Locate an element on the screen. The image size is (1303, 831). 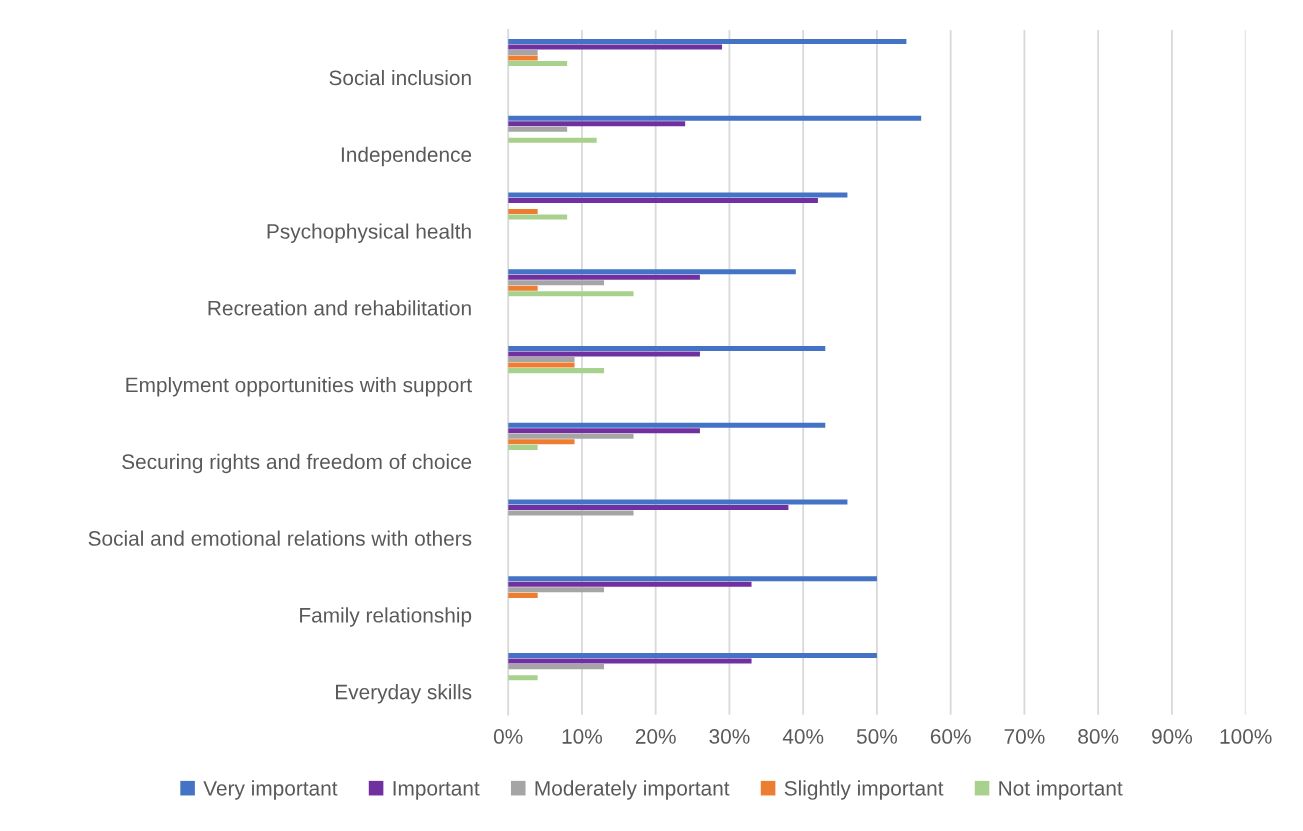
y-tick-label: Family relationship is located at coordinates (386, 617).